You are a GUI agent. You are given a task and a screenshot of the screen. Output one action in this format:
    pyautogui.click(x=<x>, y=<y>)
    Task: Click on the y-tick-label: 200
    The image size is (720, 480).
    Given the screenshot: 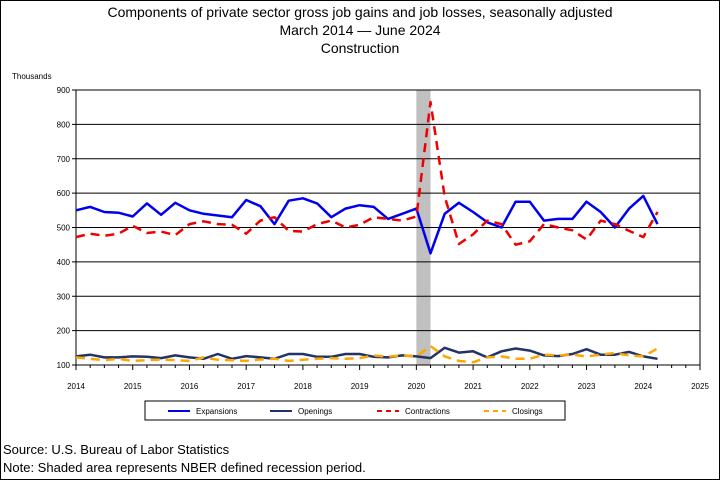 What is the action you would take?
    pyautogui.click(x=64, y=331)
    